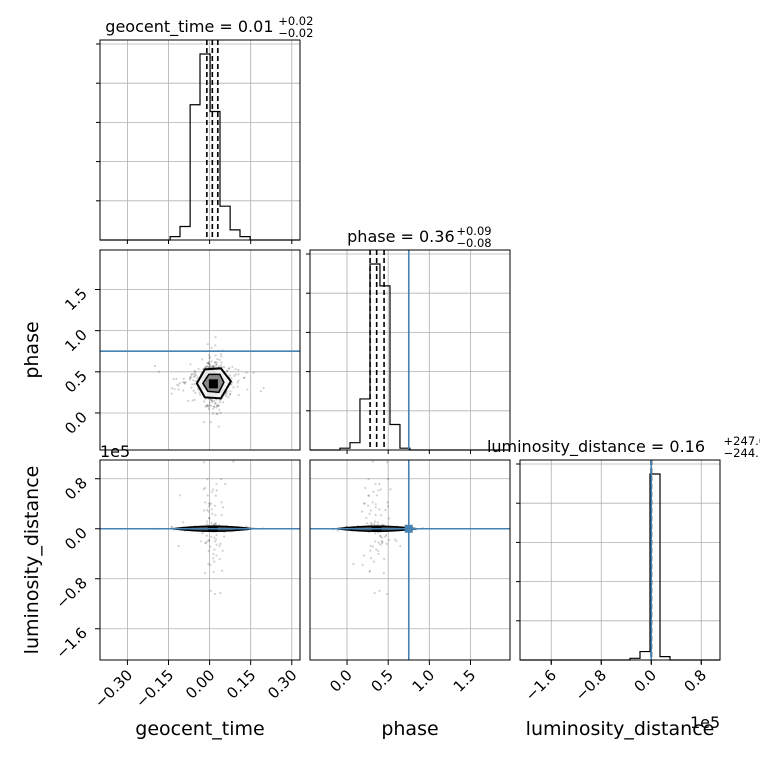  Describe the element at coordinates (695, 681) in the screenshot. I see `xtick-label-luminosity_distance: 0.8` at that location.